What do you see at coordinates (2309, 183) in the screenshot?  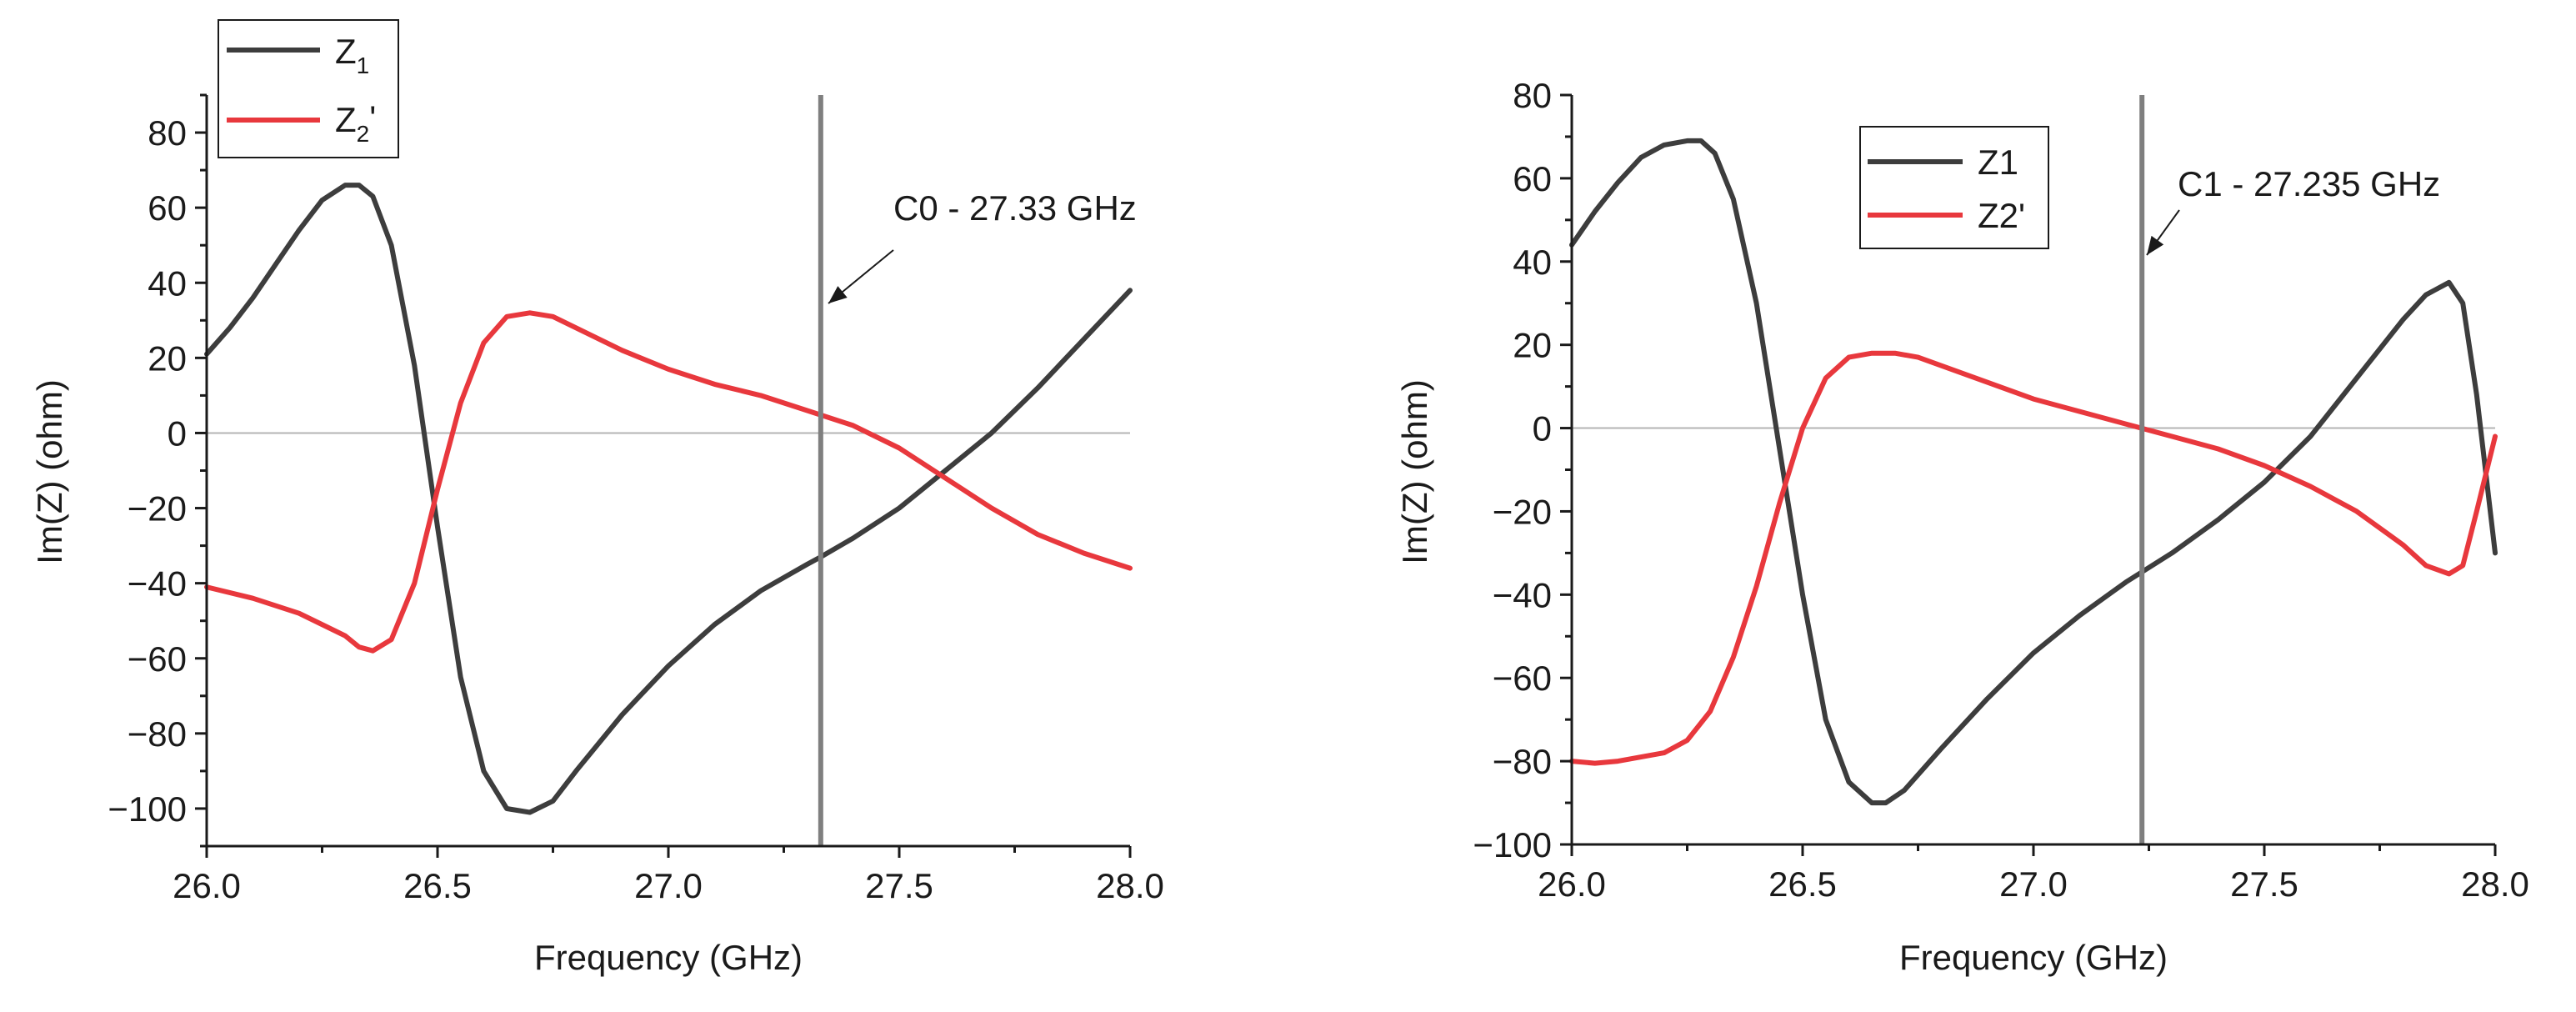 I see `marker-label: C1 - 27.235 GHz` at bounding box center [2309, 183].